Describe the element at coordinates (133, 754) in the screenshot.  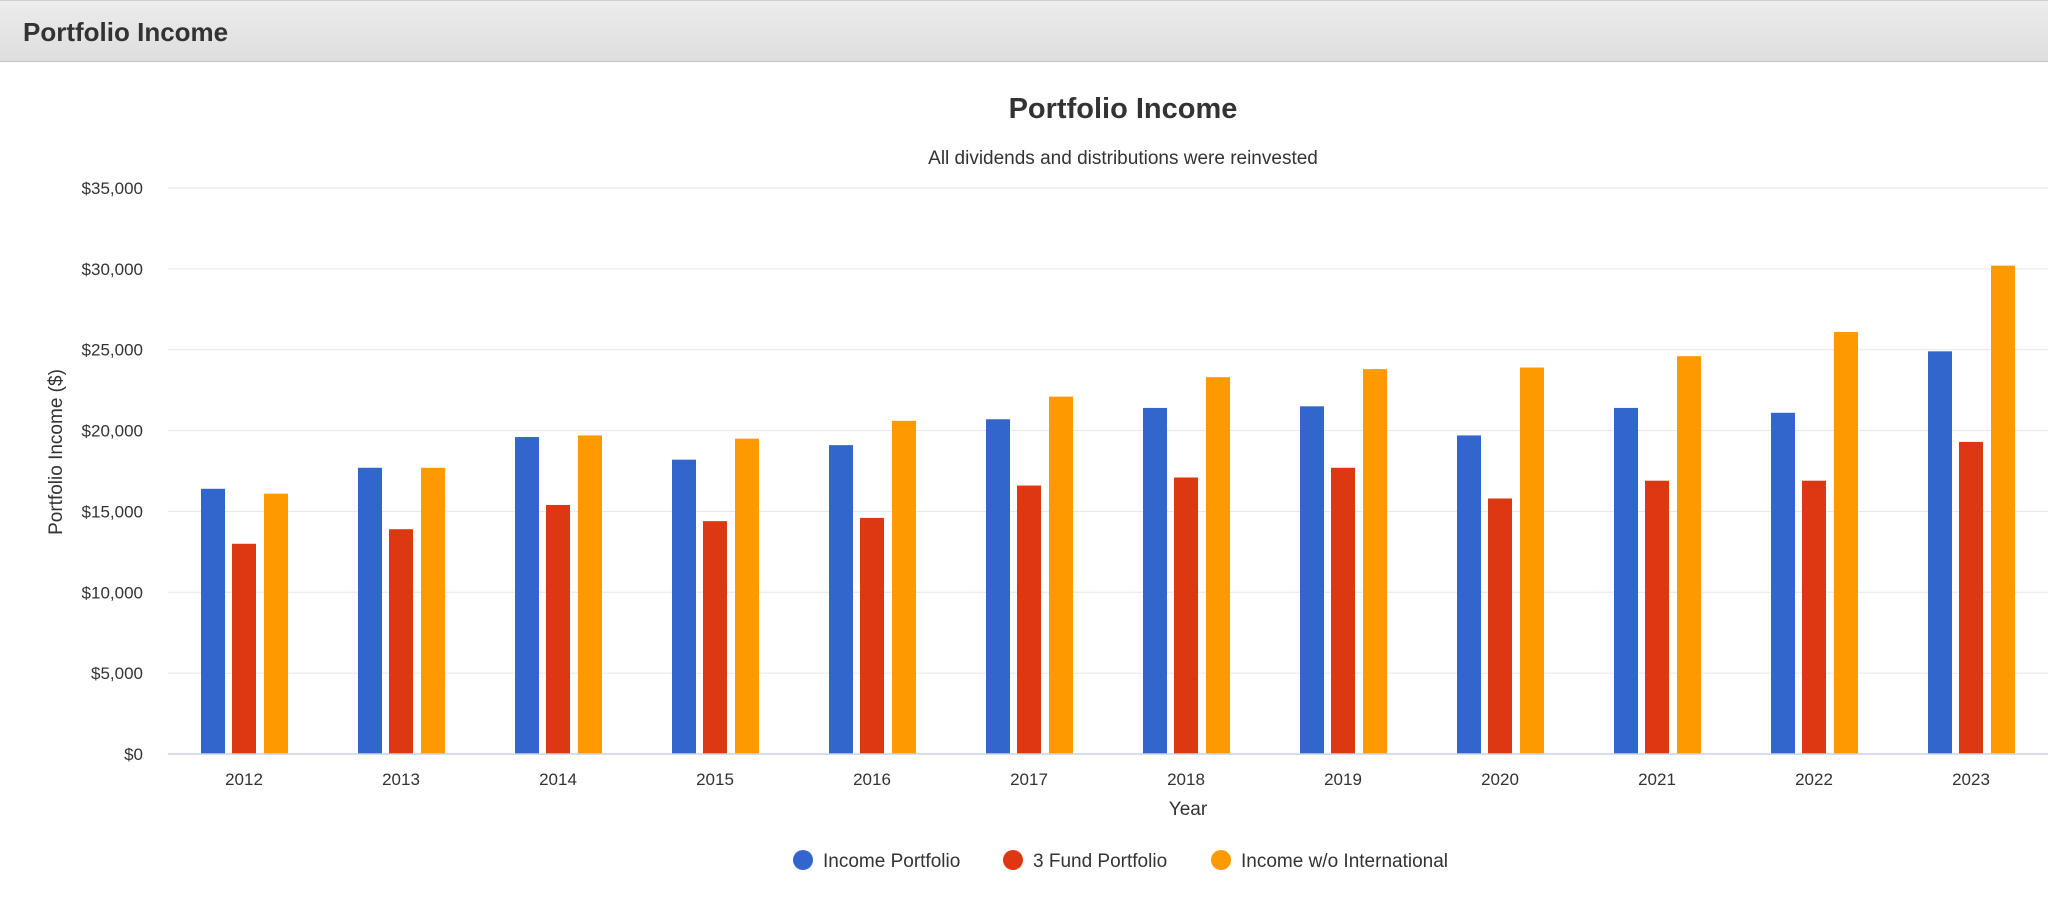
I see `y-tick-label: $0` at that location.